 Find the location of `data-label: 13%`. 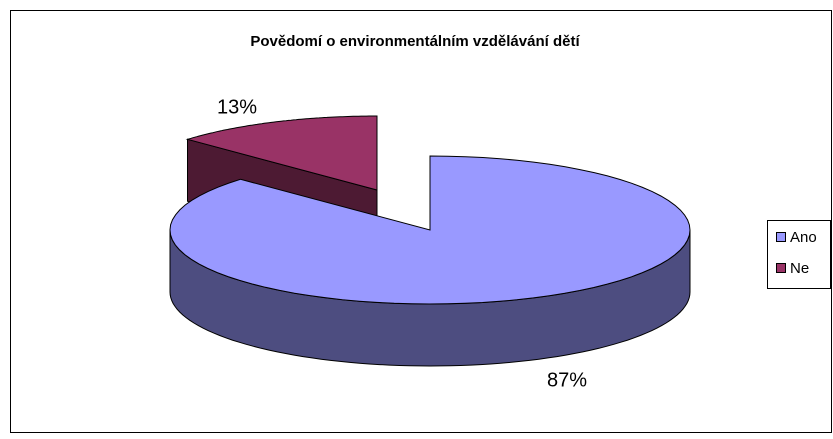

data-label: 13% is located at coordinates (237, 107).